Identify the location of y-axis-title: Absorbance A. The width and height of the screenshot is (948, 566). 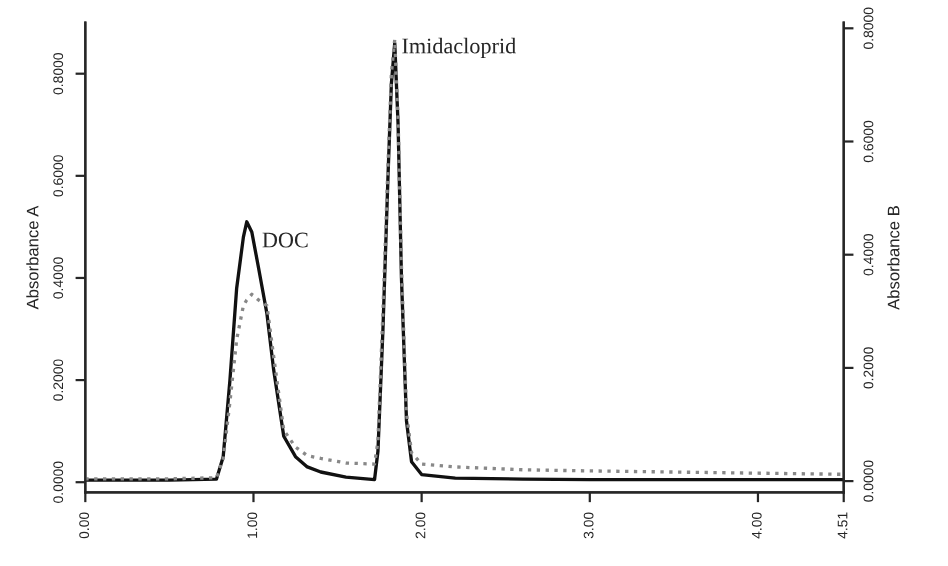
(32, 257).